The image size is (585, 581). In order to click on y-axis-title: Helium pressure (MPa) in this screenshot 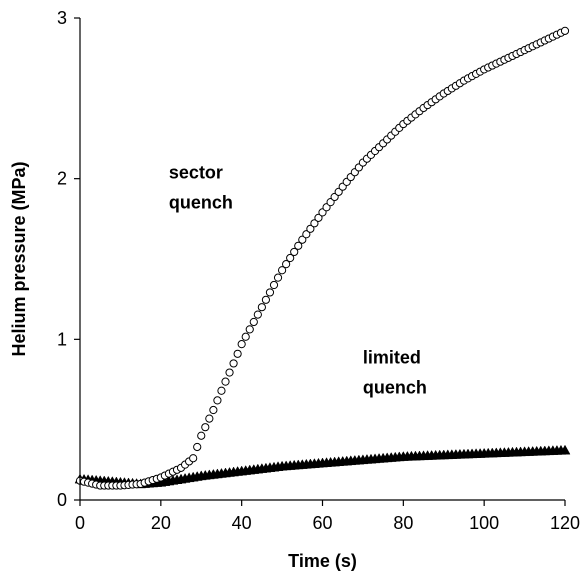, I will do `click(19, 258)`.